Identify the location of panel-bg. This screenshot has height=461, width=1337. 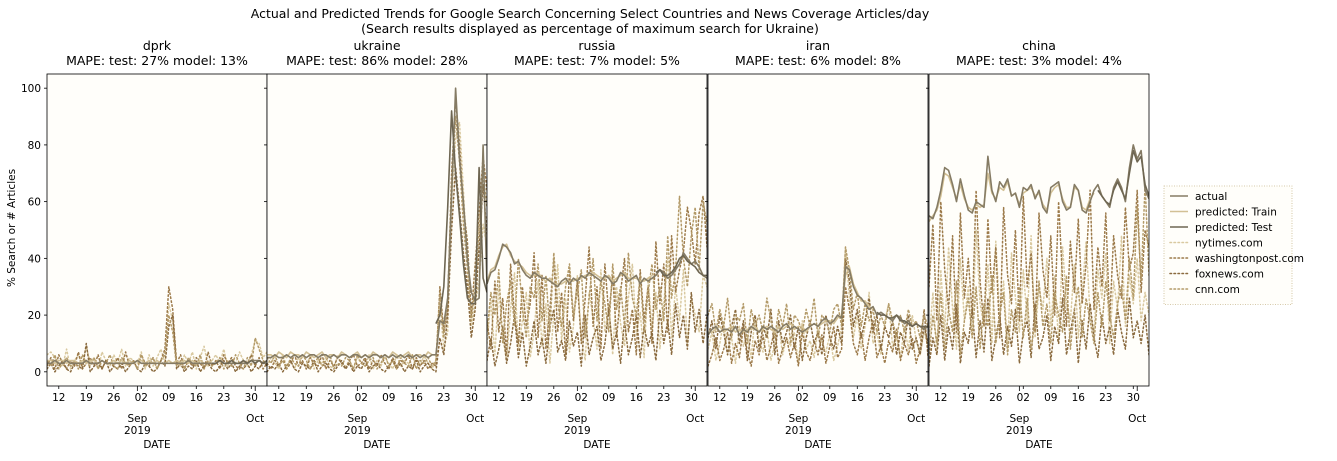
(157, 230).